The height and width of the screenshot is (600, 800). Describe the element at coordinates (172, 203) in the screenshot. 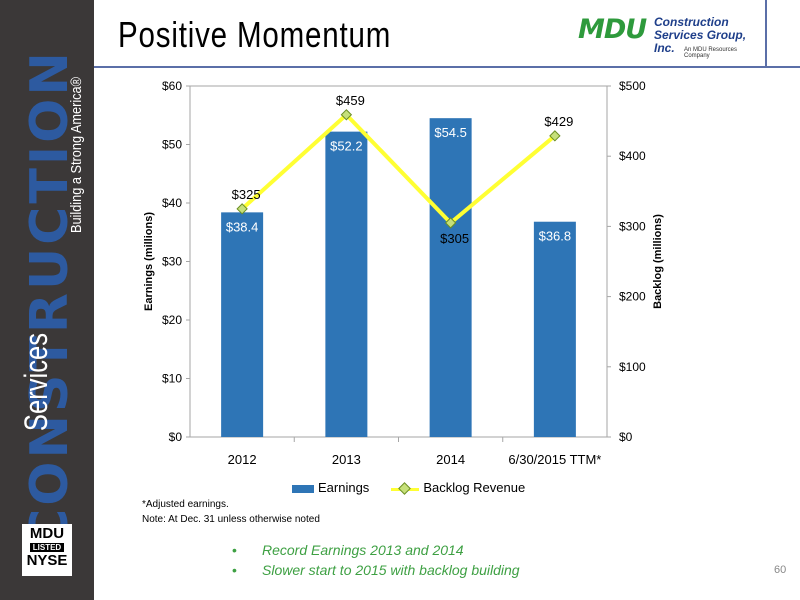

I see `y-left-tick-label: $40` at that location.